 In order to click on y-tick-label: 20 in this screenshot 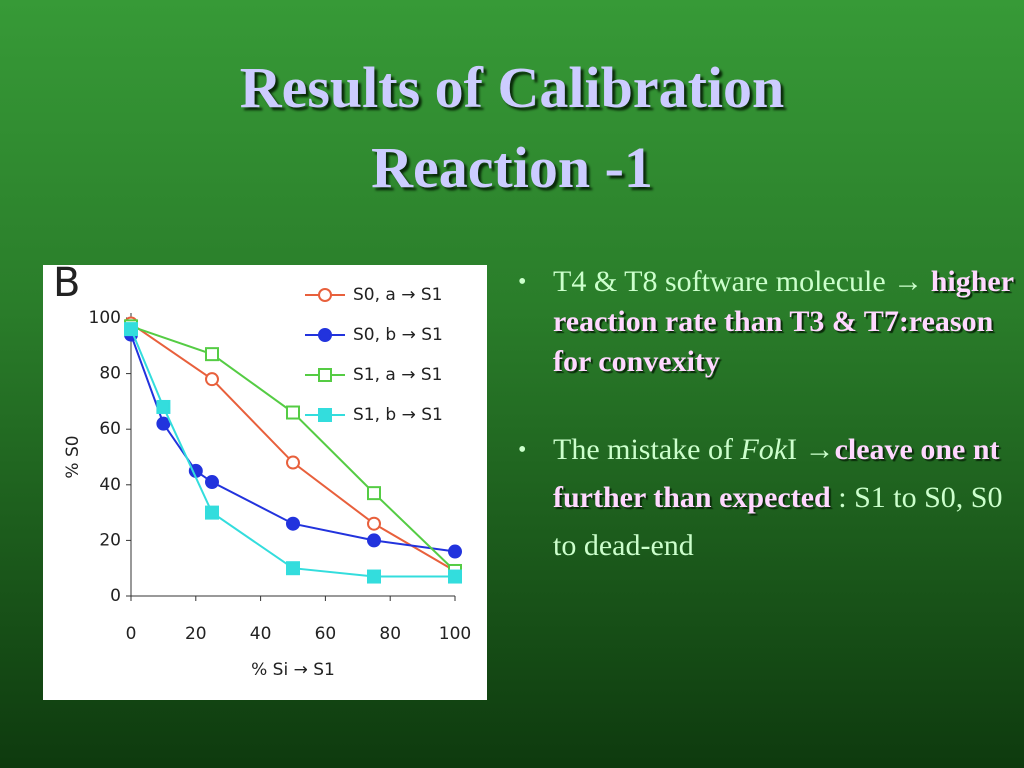, I will do `click(110, 540)`.